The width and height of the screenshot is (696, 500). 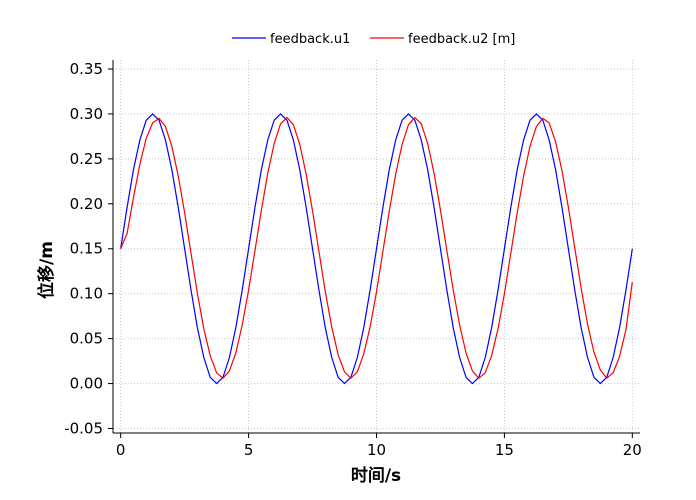 What do you see at coordinates (86, 294) in the screenshot?
I see `y-tick-label: 0.10` at bounding box center [86, 294].